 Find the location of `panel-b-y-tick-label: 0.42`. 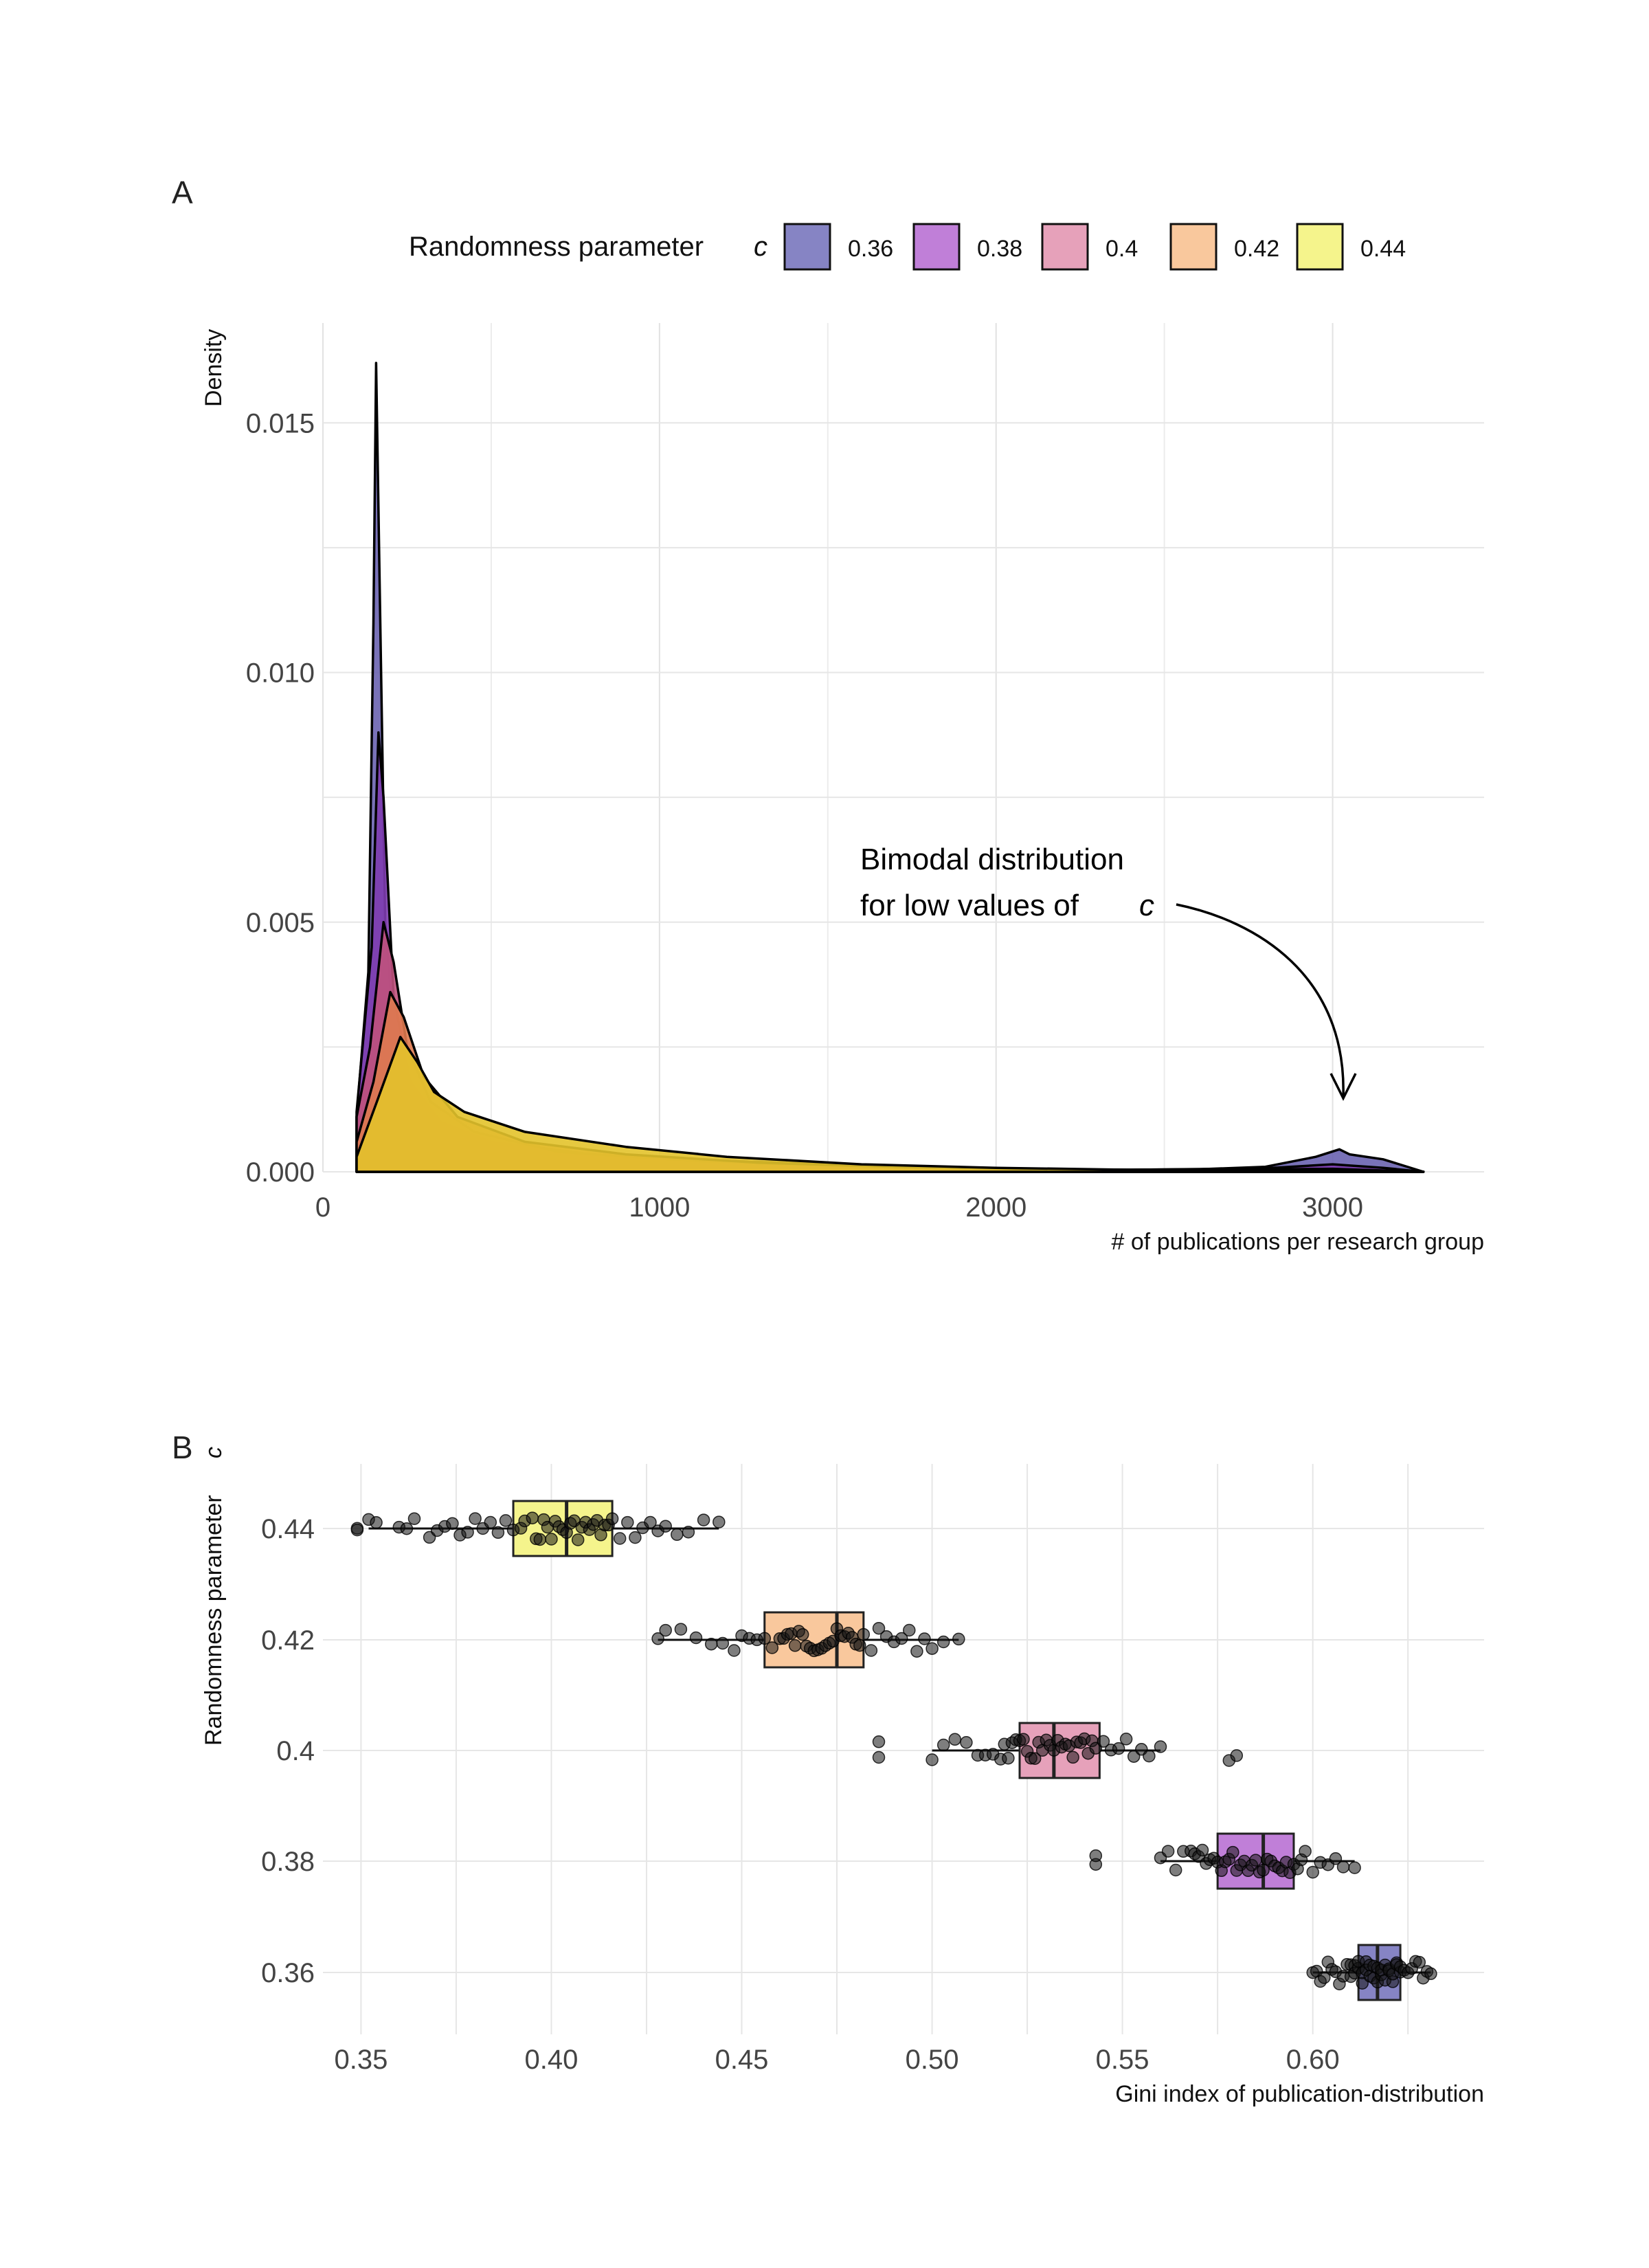

panel-b-y-tick-label: 0.42 is located at coordinates (288, 1640).